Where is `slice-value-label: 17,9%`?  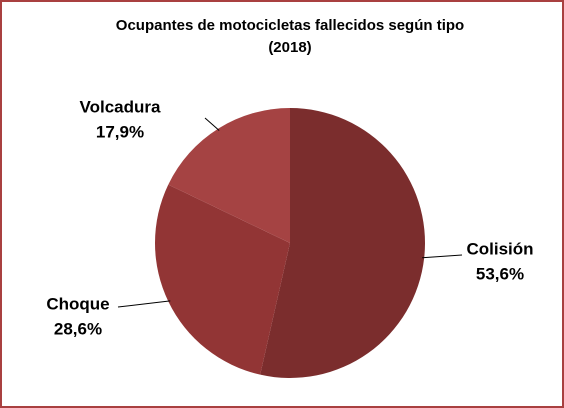
slice-value-label: 17,9% is located at coordinates (120, 131).